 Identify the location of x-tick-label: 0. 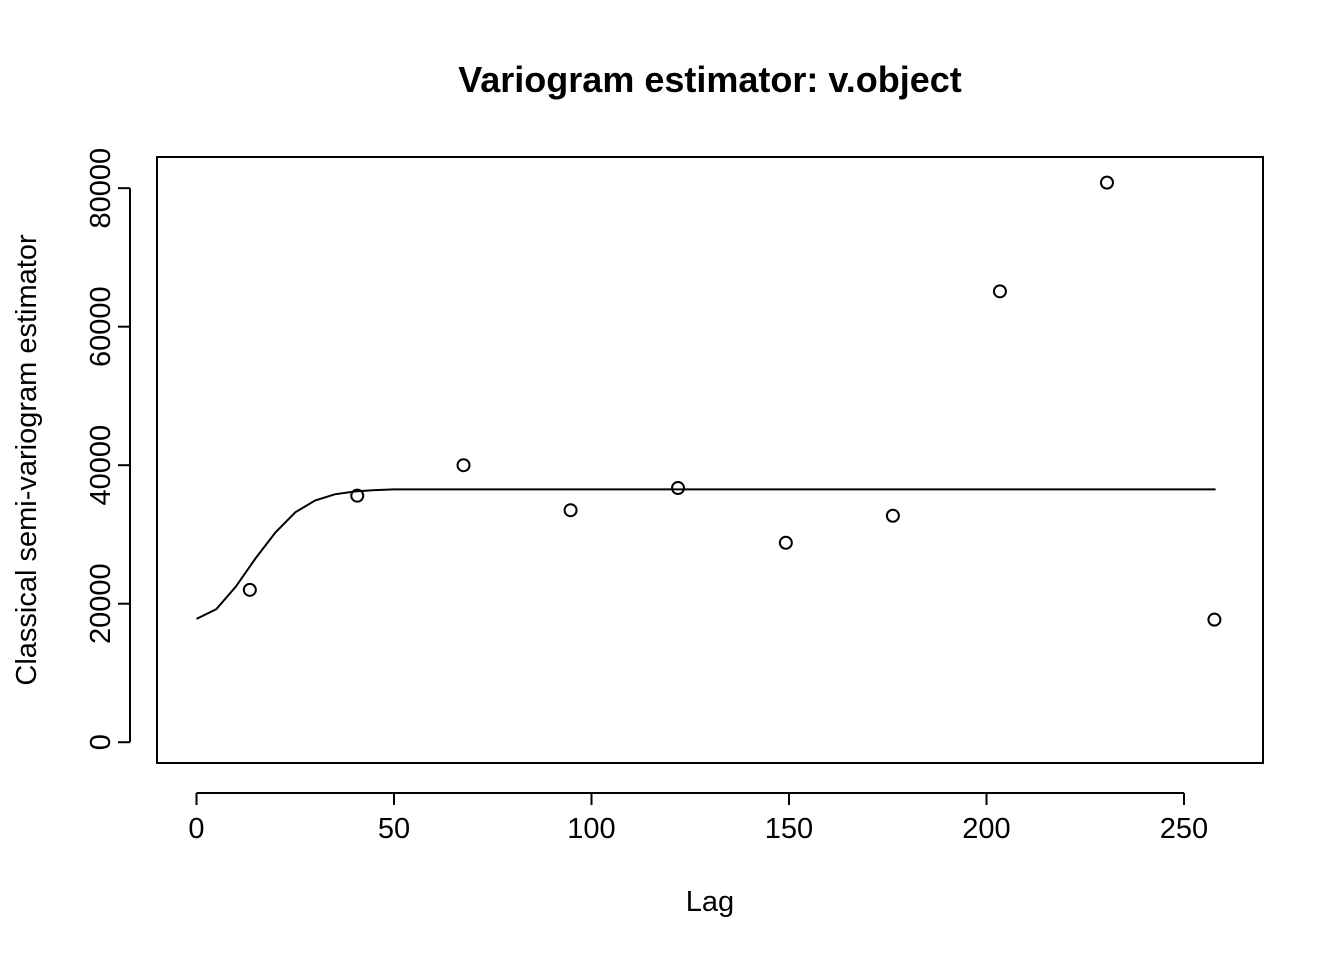
(196, 829).